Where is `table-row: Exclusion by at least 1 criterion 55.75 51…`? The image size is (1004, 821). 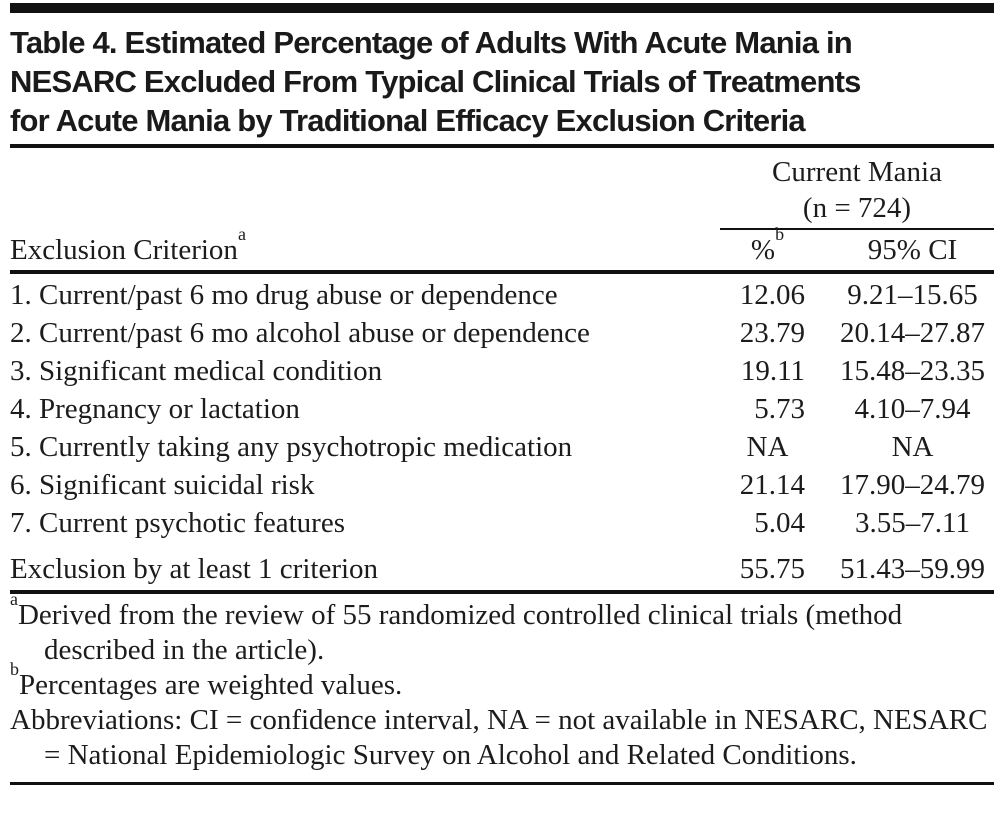 table-row: Exclusion by at least 1 criterion 55.75 51… is located at coordinates (502, 568).